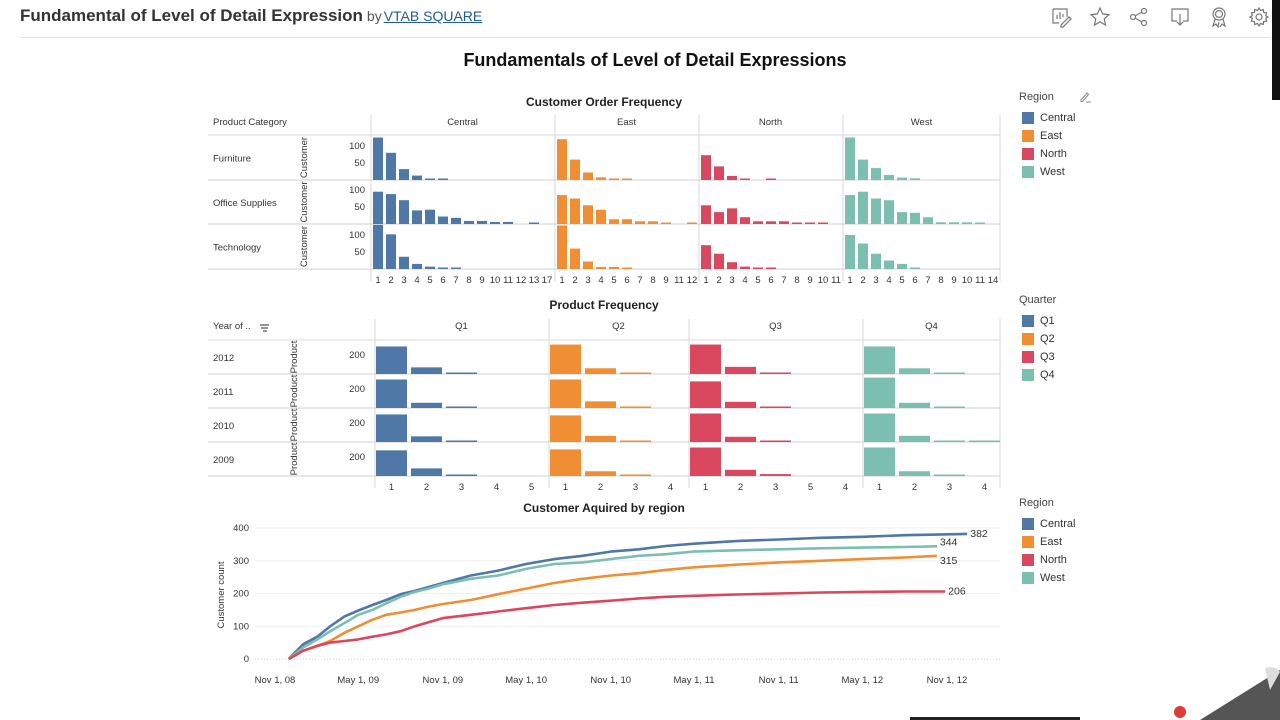  What do you see at coordinates (1047, 118) in the screenshot?
I see `legend-item-central: Central` at bounding box center [1047, 118].